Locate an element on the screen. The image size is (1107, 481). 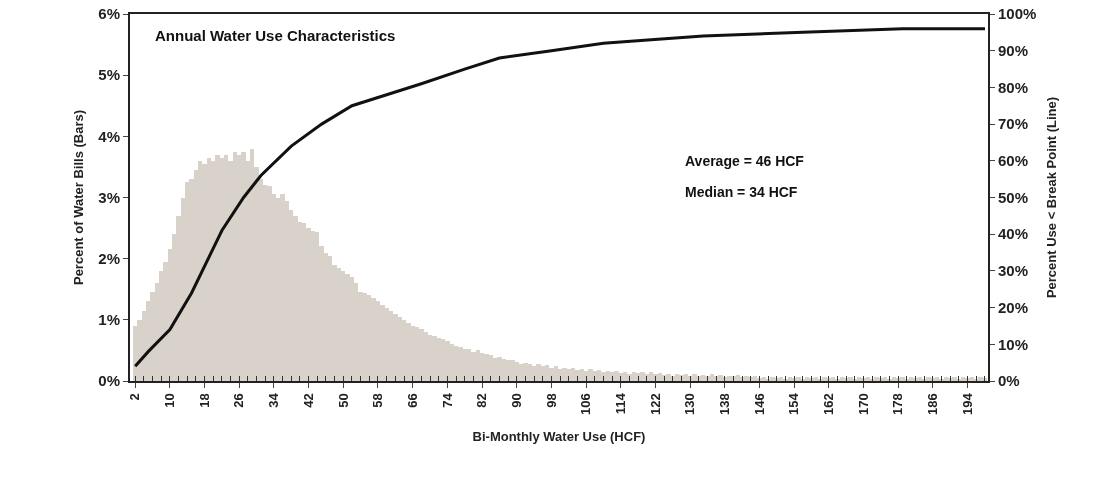
y-tick-label: 6% is located at coordinates (109, 14).